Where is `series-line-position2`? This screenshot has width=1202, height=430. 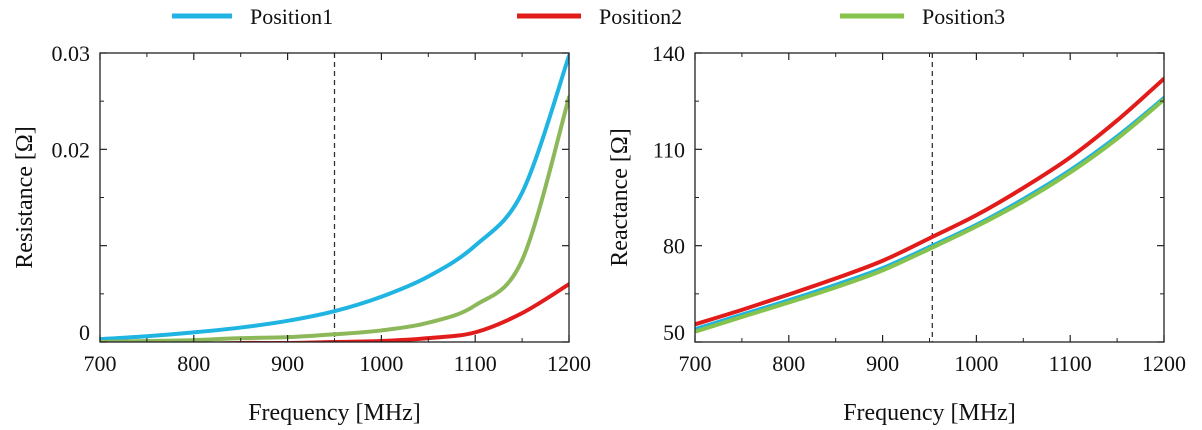
series-line-position2 is located at coordinates (334, 312).